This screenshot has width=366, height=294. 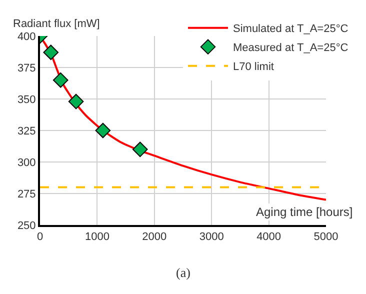 What do you see at coordinates (26, 100) in the screenshot?
I see `y-tick-label: 350` at bounding box center [26, 100].